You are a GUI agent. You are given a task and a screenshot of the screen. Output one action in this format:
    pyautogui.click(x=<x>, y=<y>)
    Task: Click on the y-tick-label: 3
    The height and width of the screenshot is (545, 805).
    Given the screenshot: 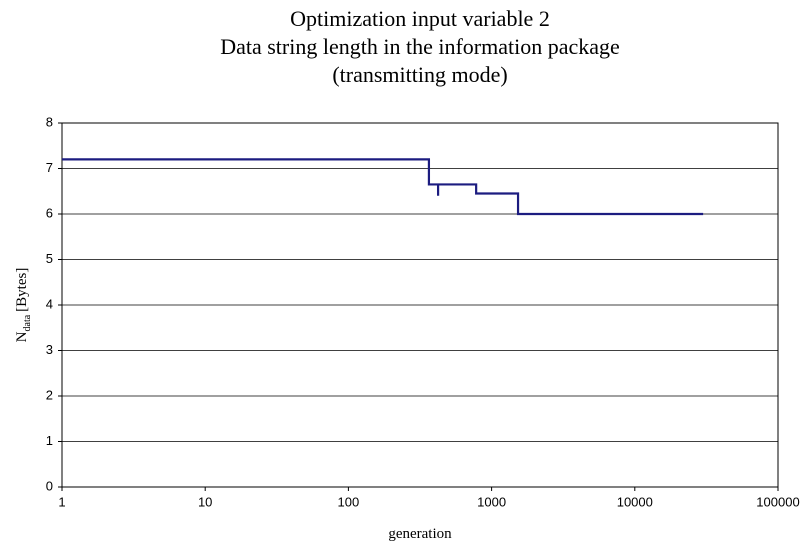 What is the action you would take?
    pyautogui.click(x=49, y=349)
    